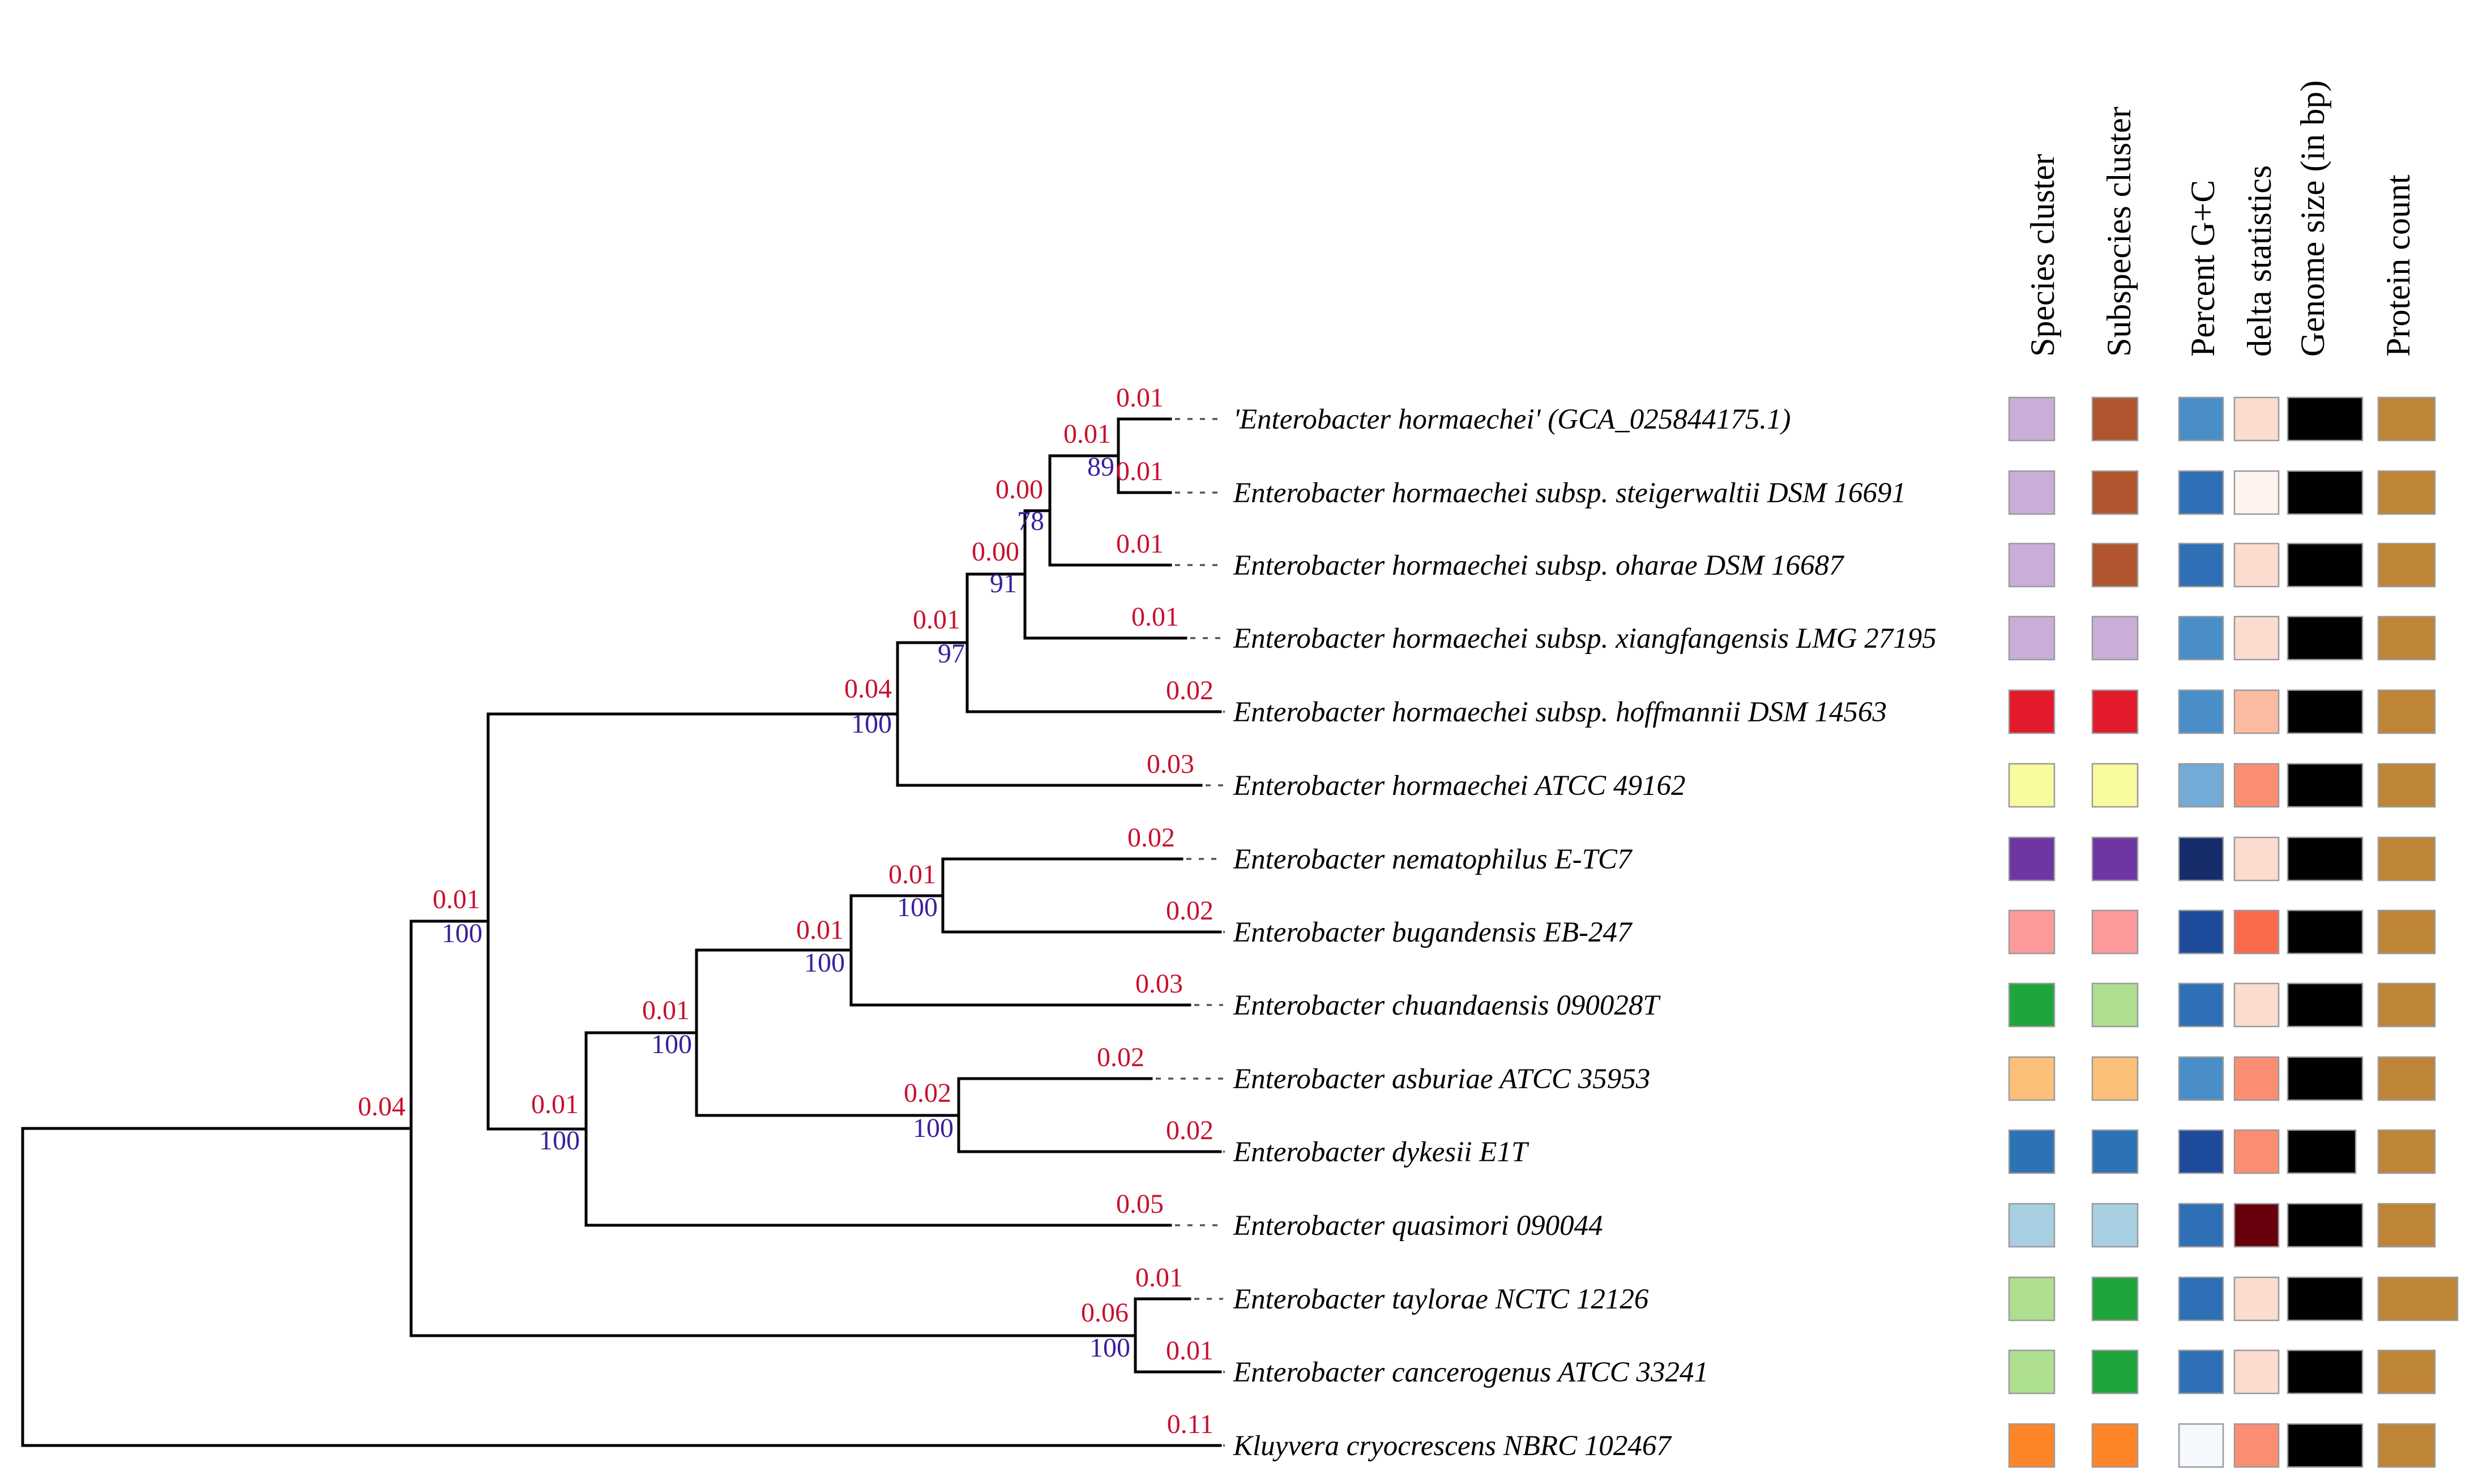 The height and width of the screenshot is (1484, 2474). I want to click on taxon-label: Enterobacter asburiae ATCC 35953, so click(1441, 1079).